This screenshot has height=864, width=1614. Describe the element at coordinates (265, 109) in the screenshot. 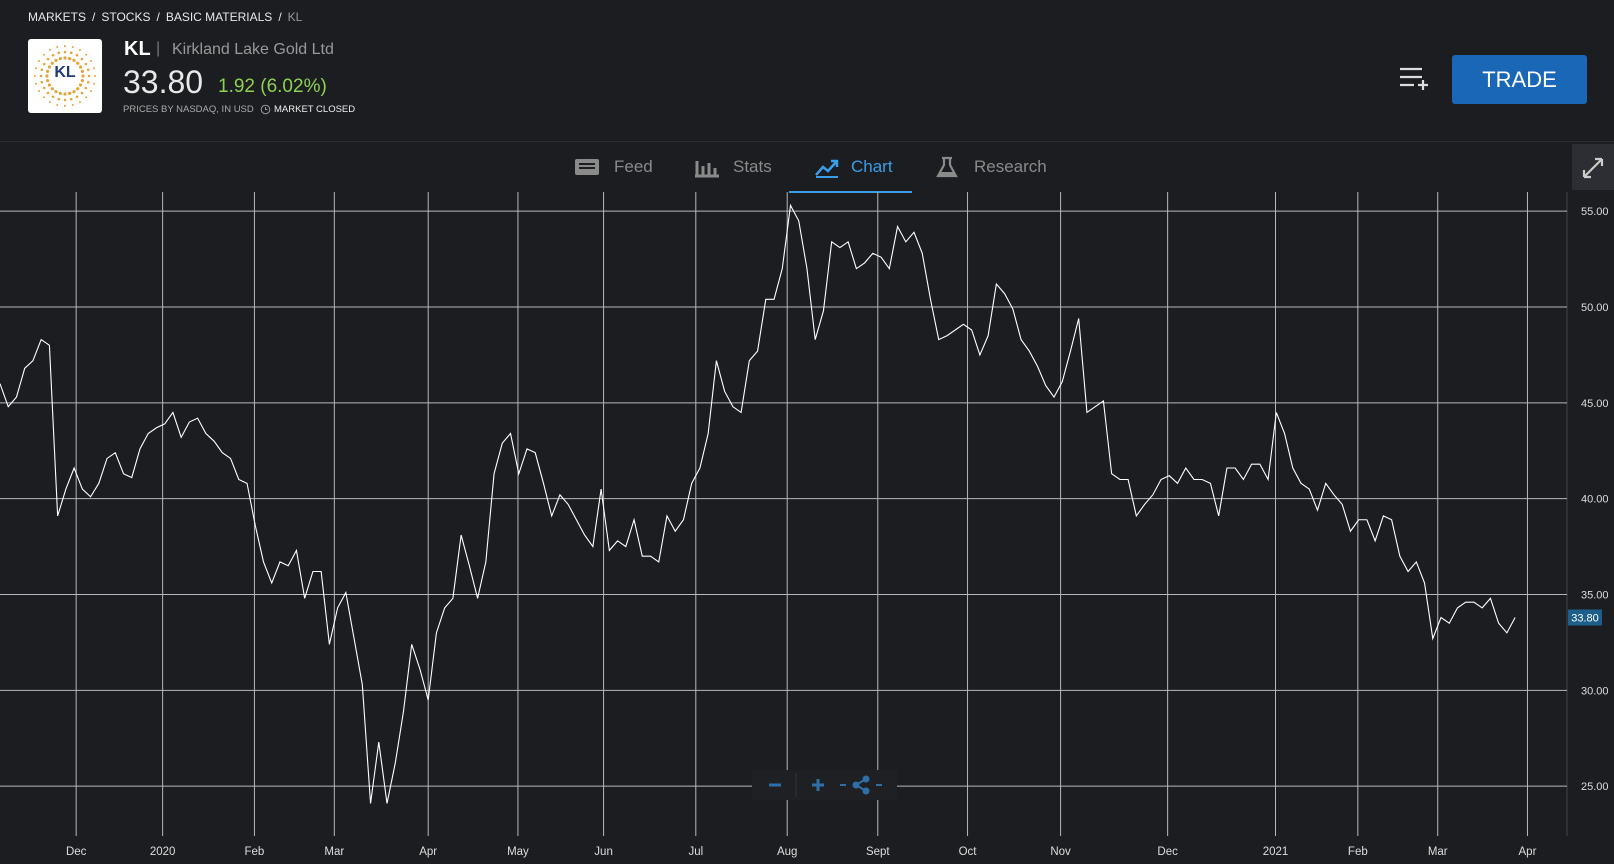

I see `clock-icon` at that location.